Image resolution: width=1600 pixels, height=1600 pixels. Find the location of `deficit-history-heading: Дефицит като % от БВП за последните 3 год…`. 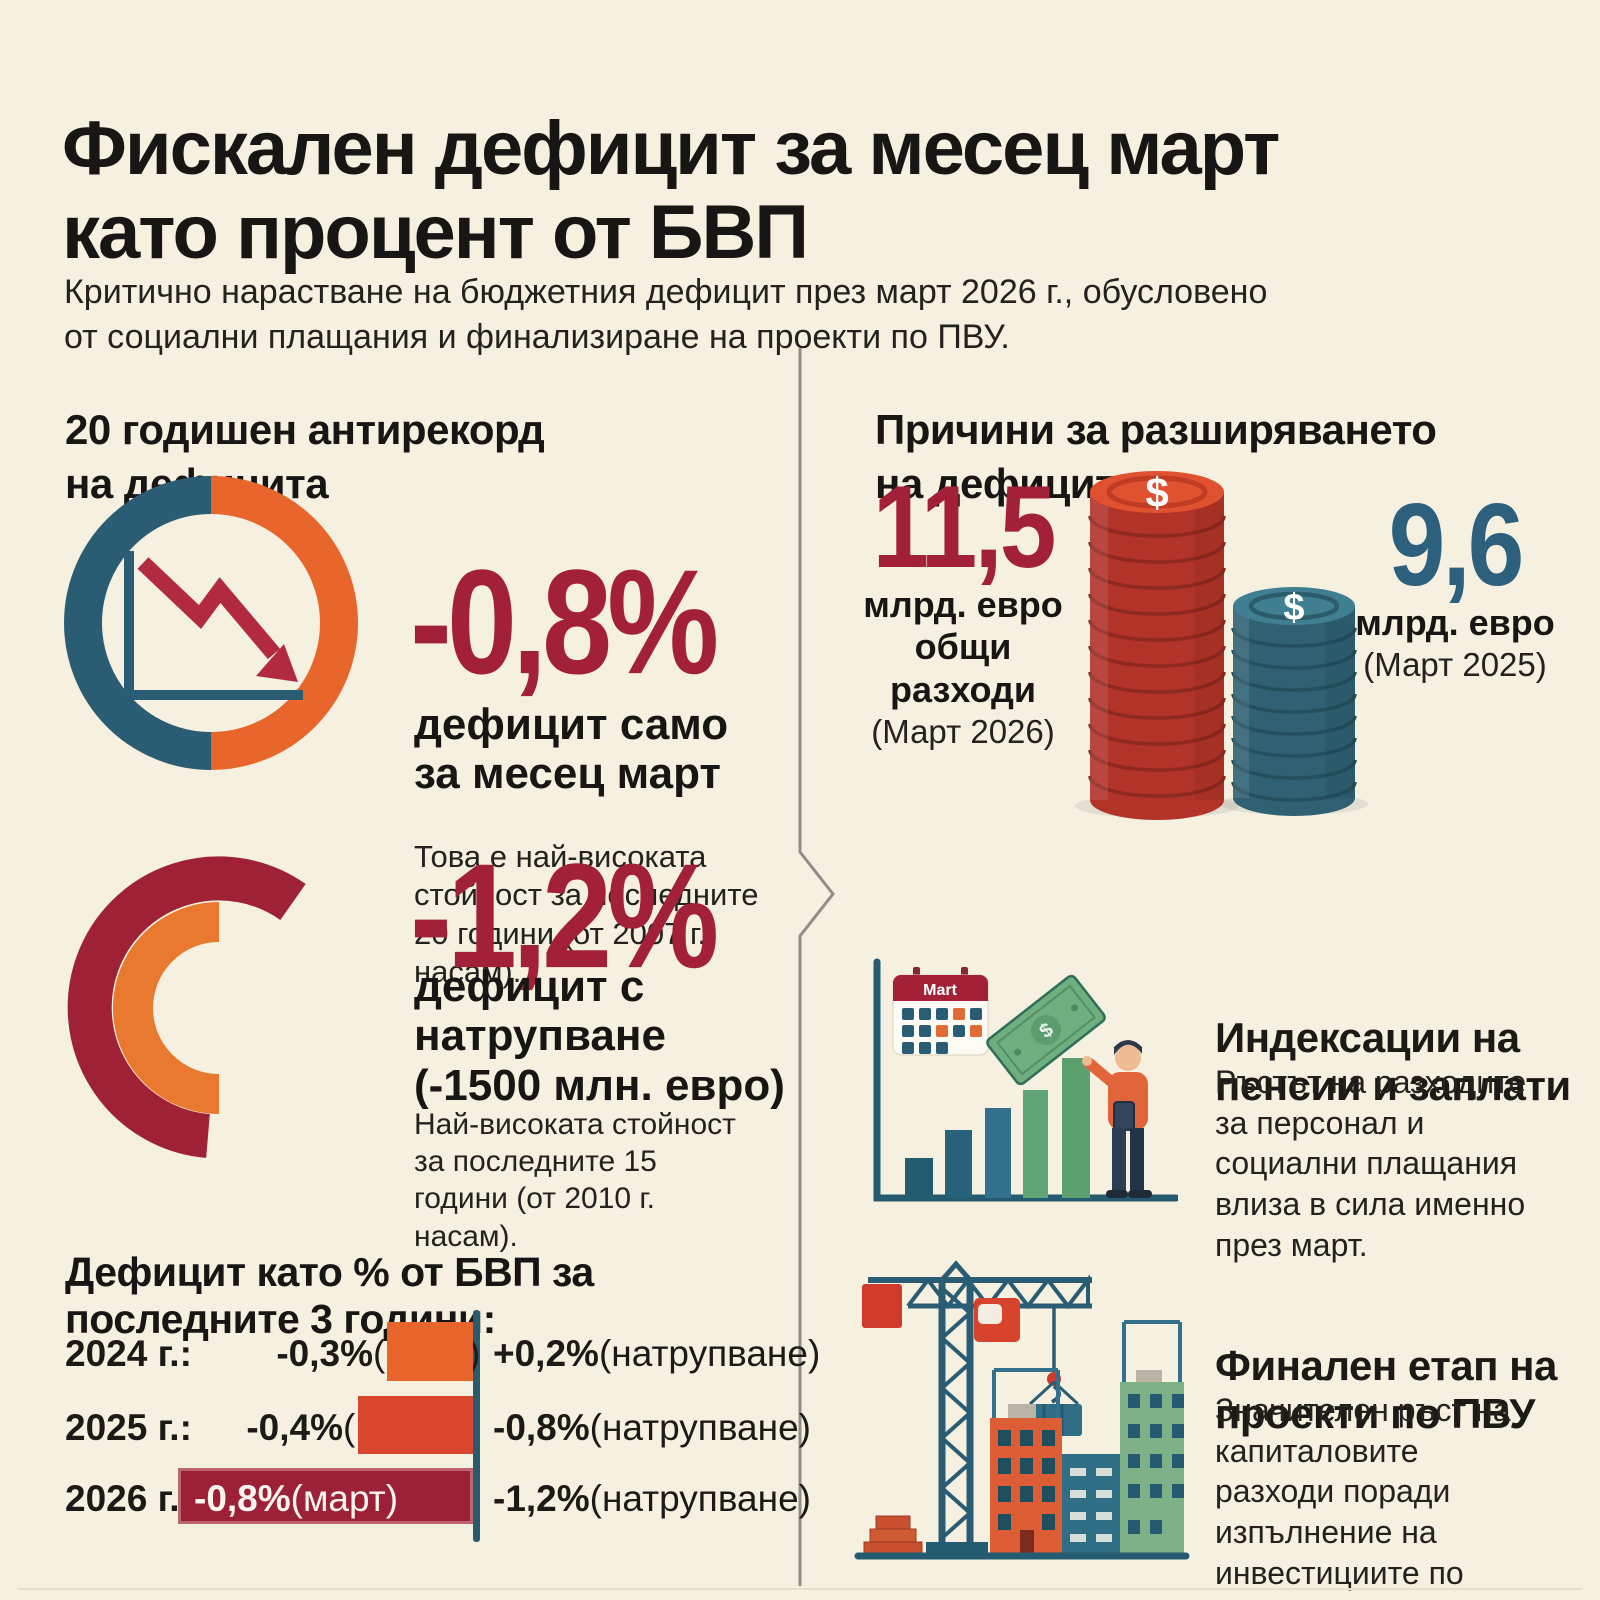

deficit-history-heading: Дефицит като % от БВП за последните 3 год… is located at coordinates (329, 1295).